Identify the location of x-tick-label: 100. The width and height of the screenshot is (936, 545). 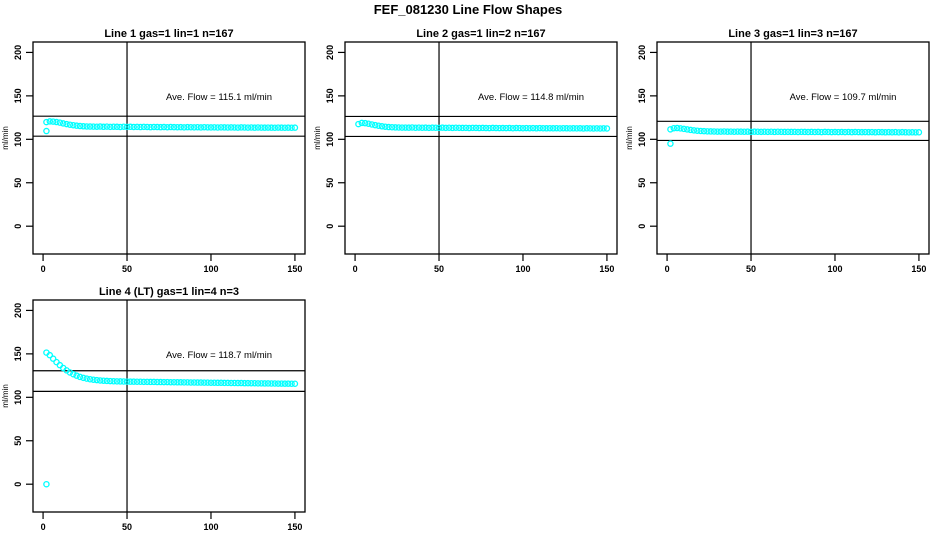
(834, 269).